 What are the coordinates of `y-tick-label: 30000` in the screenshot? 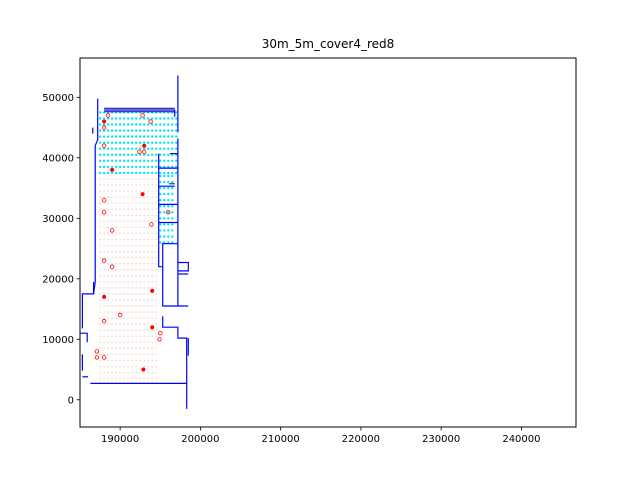 It's located at (58, 219).